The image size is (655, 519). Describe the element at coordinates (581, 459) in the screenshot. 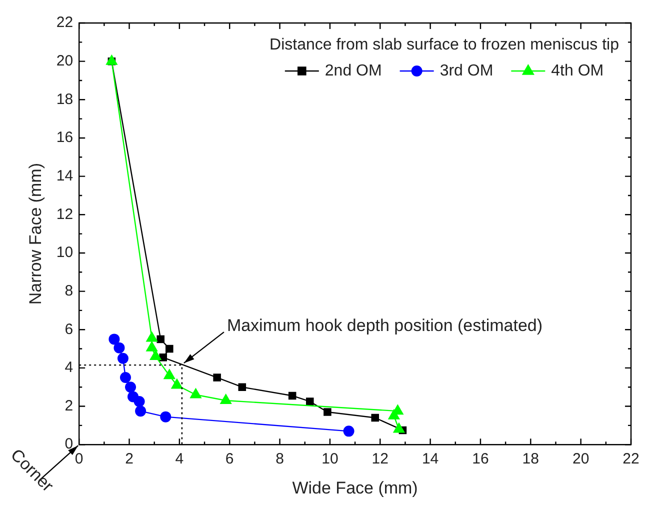

I see `x-tick-label: 20` at that location.